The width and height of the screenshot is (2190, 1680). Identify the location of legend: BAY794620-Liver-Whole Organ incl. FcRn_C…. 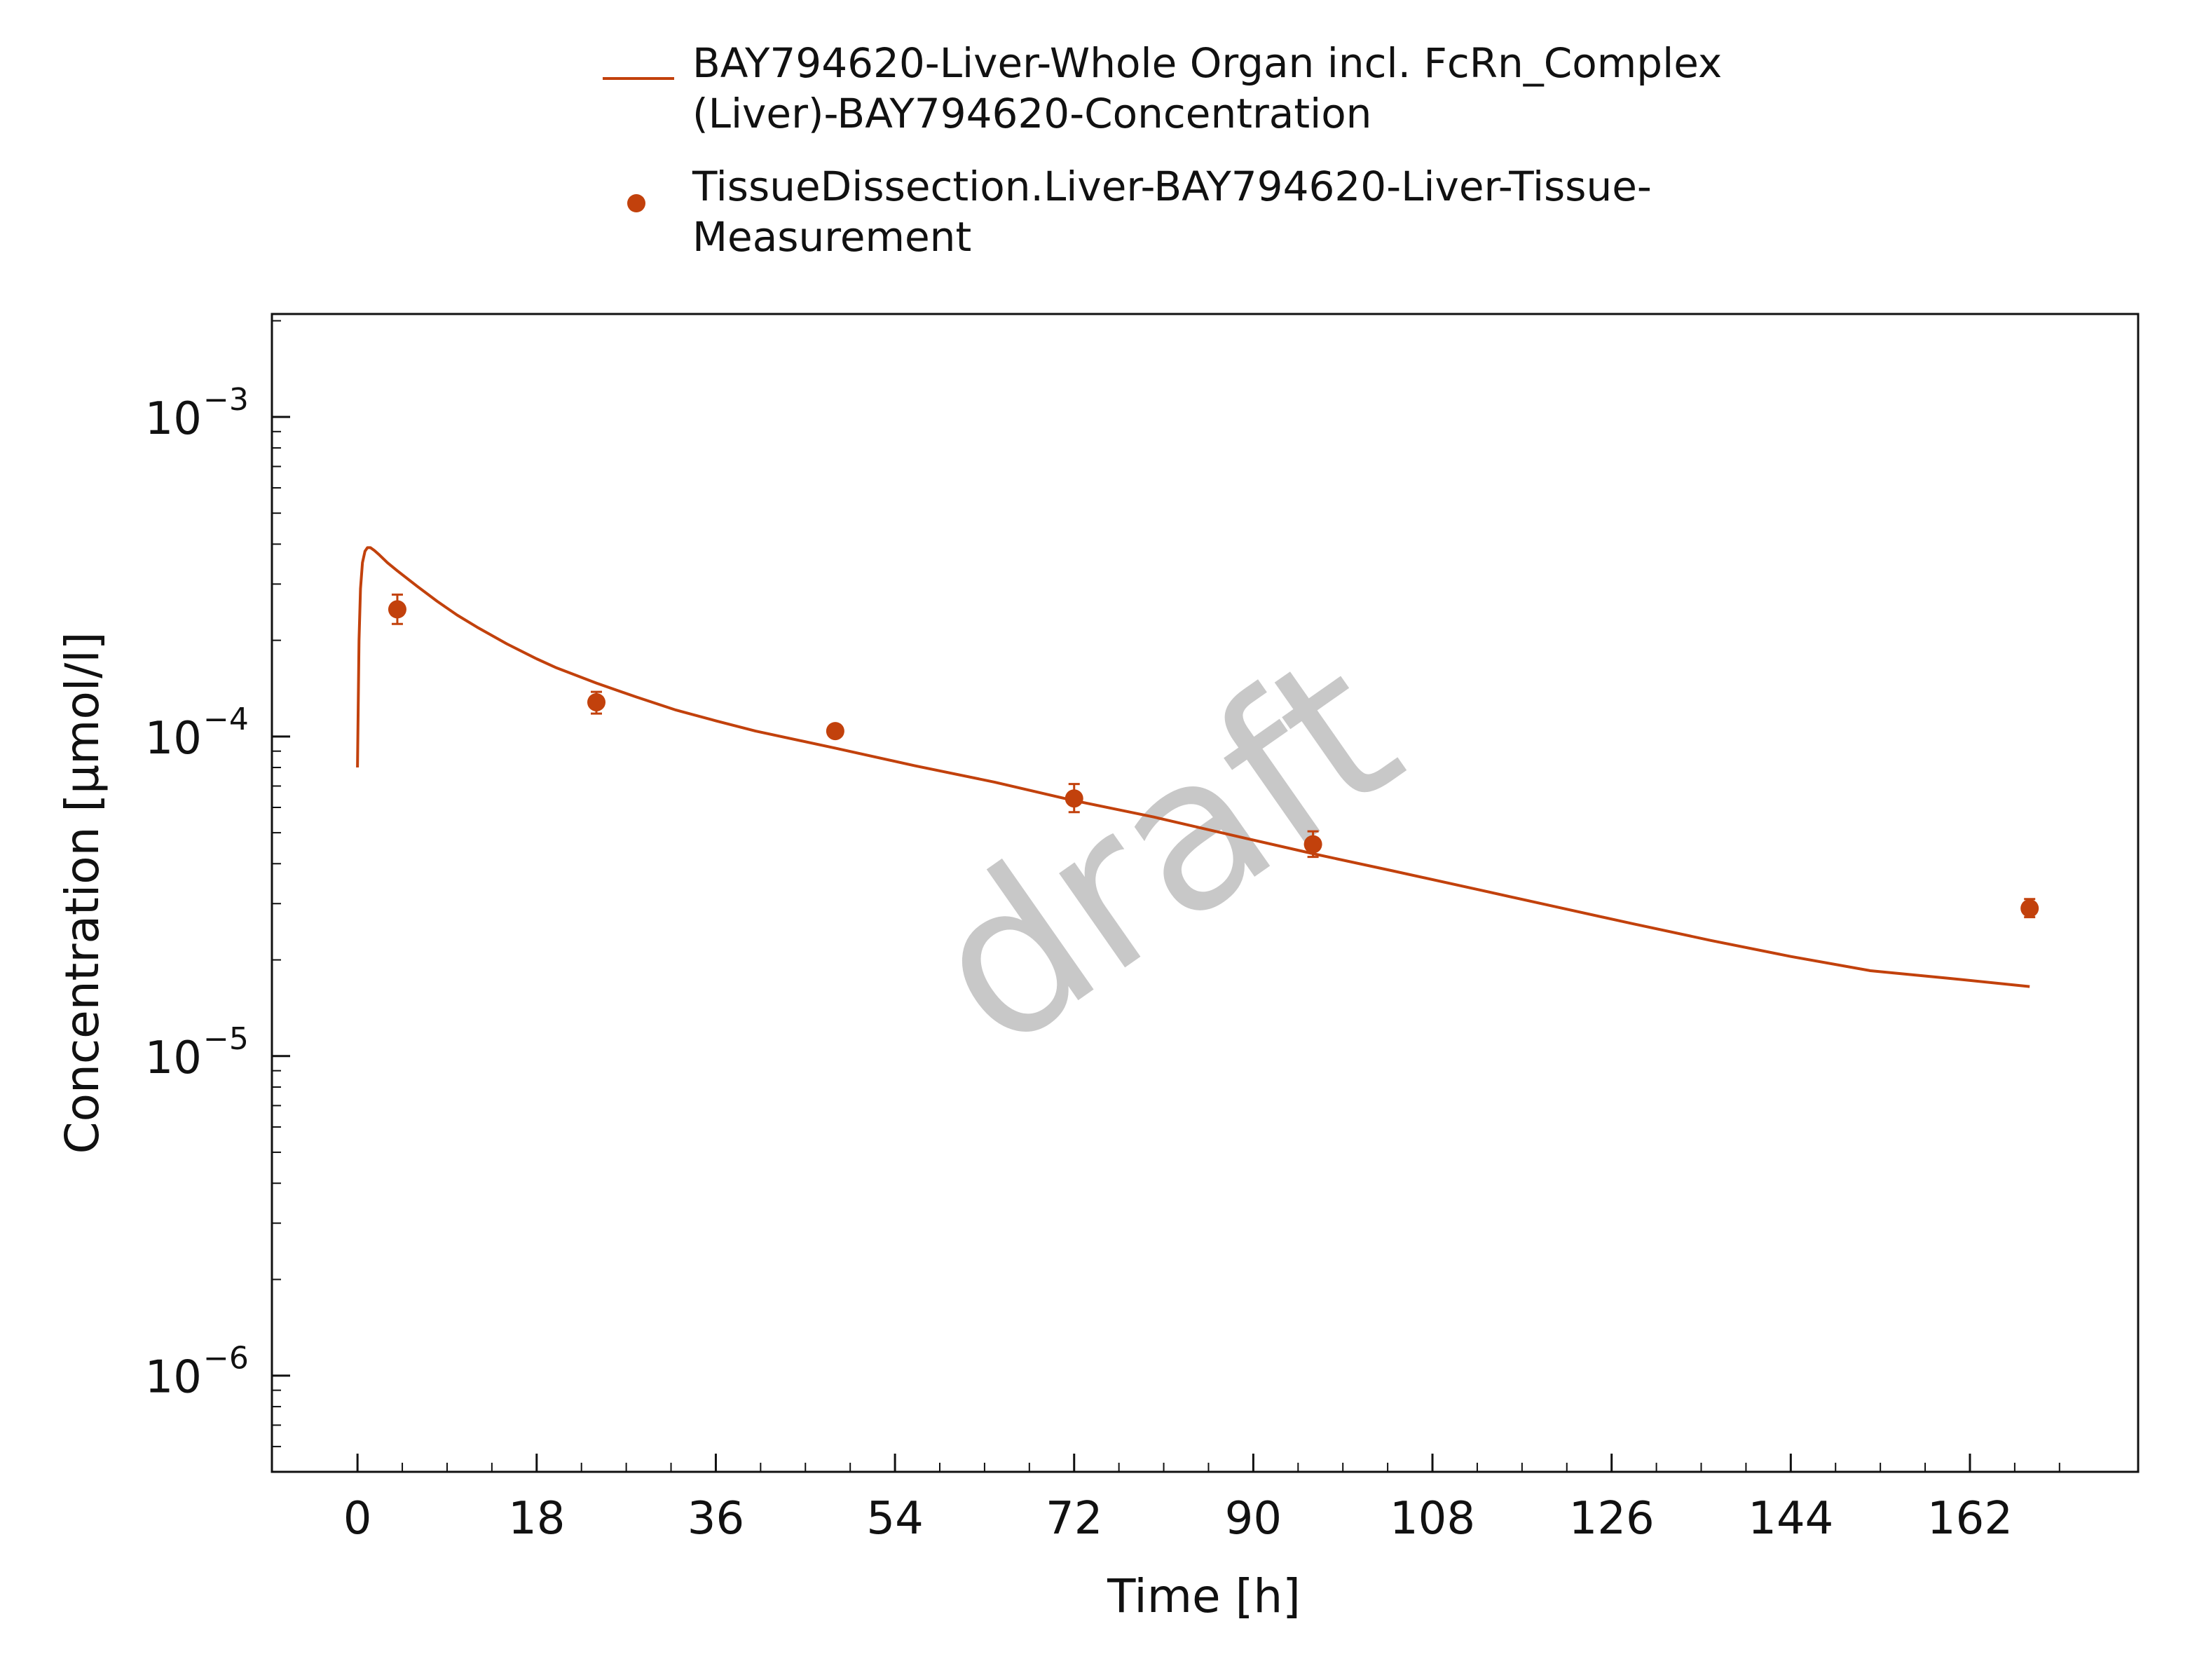
(1162, 150).